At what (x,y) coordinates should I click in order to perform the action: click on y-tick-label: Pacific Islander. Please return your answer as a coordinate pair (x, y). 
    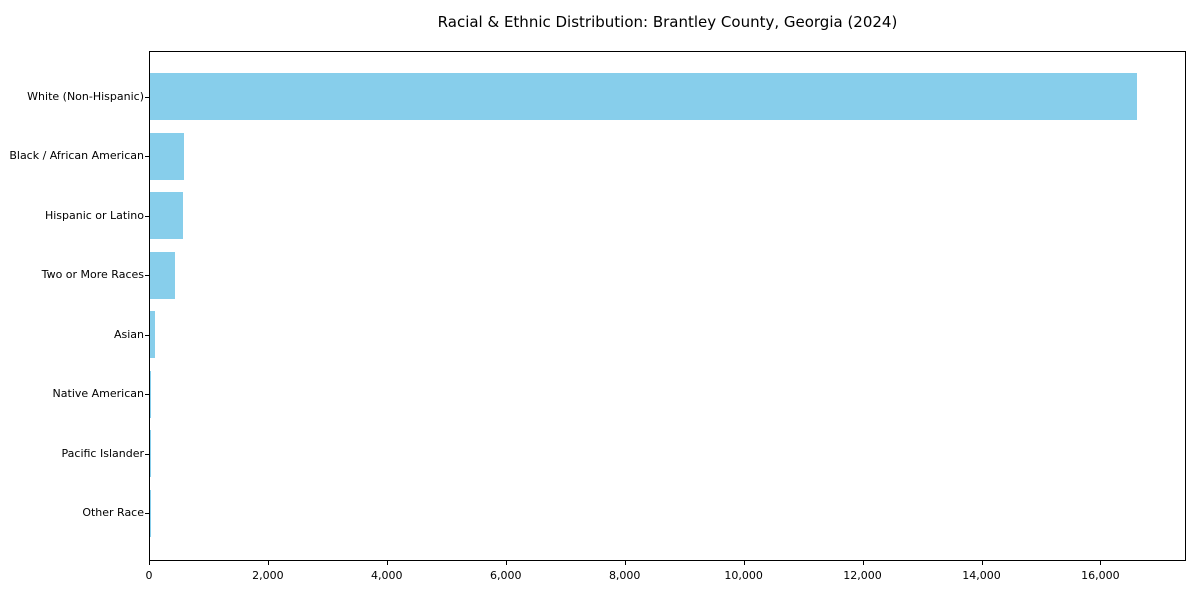
    Looking at the image, I should click on (102, 453).